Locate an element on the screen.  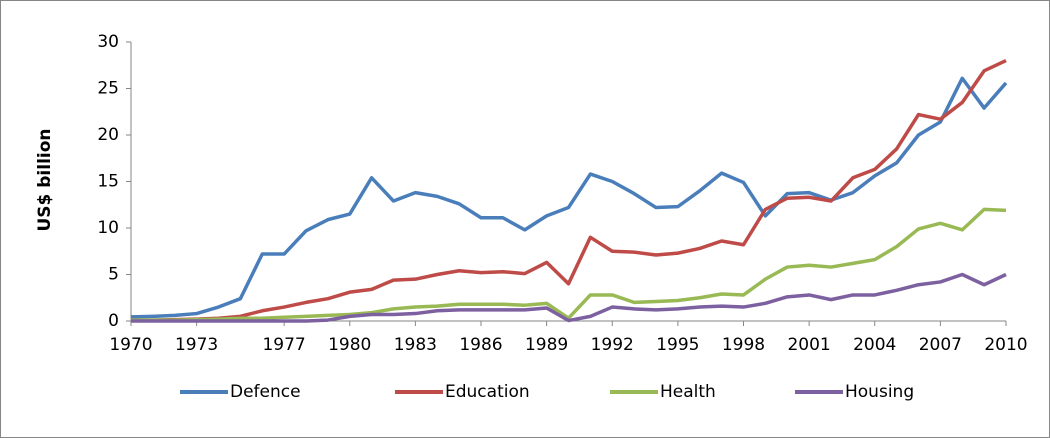
x-tick-label: 2010 is located at coordinates (1005, 345).